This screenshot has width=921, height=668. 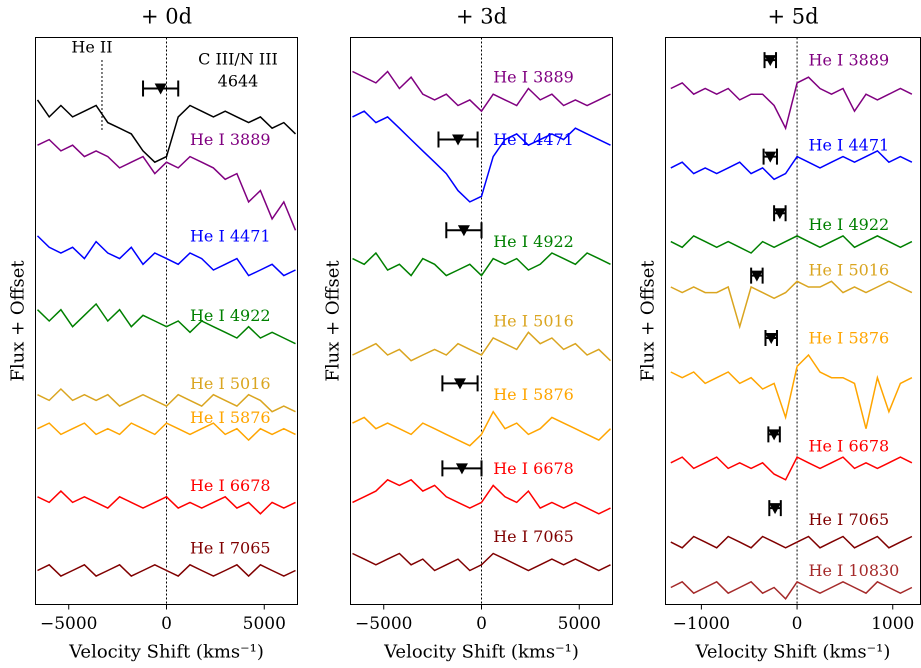 I want to click on x-tick-label: −1000, so click(x=702, y=624).